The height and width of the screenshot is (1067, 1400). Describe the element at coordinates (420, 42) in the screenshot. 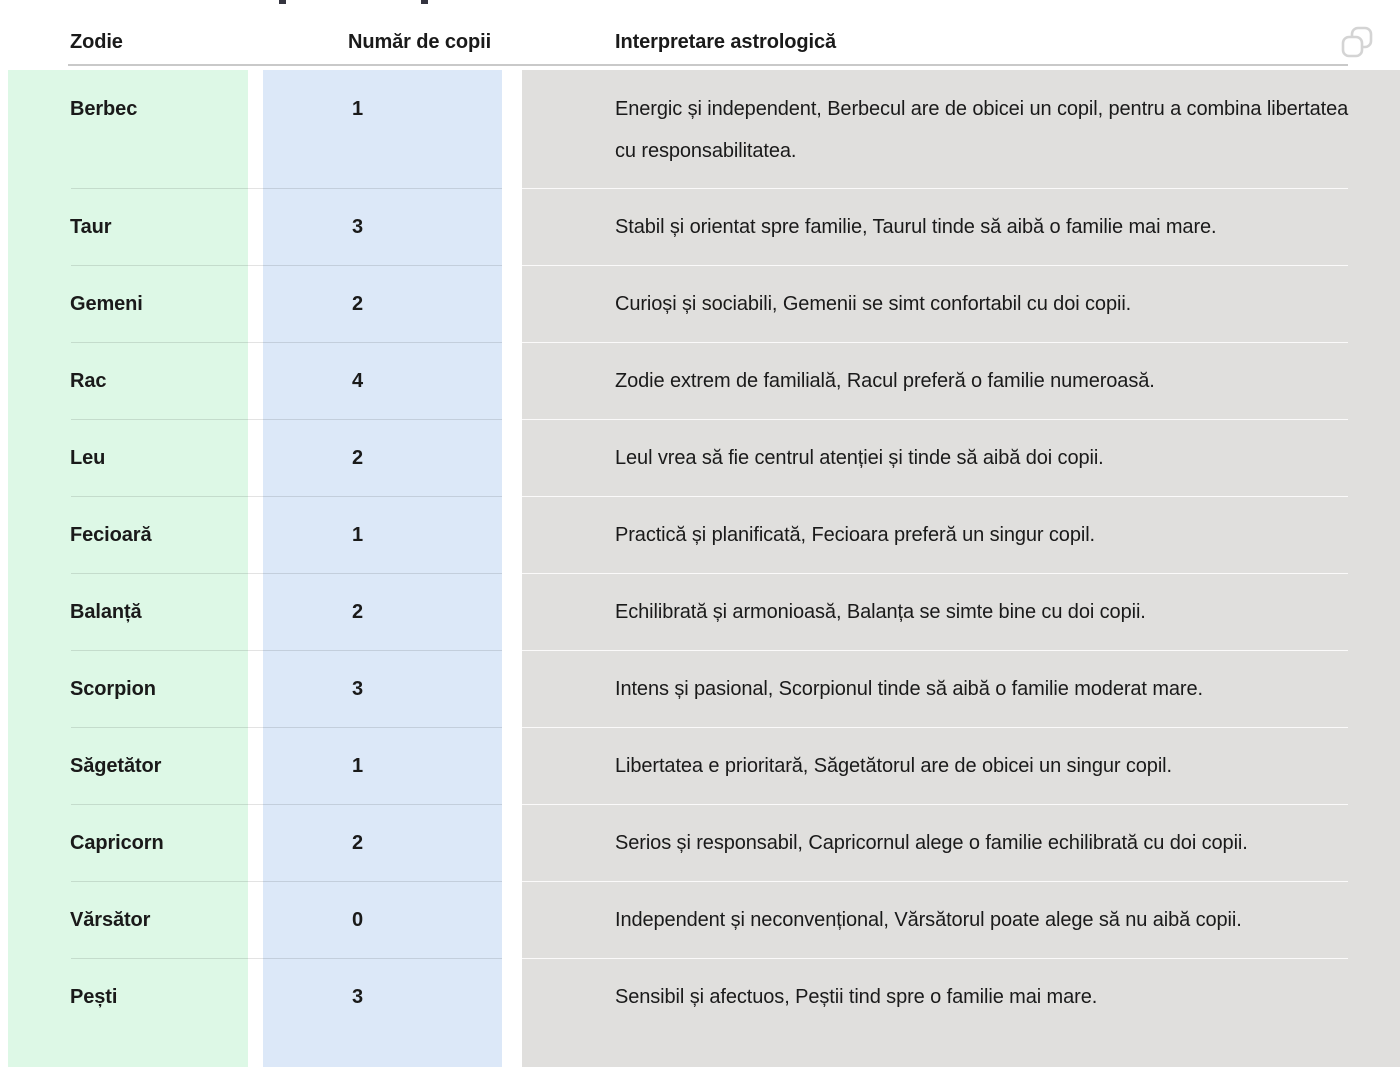

I see `column-header-numar-de-copii: Număr de copii` at that location.